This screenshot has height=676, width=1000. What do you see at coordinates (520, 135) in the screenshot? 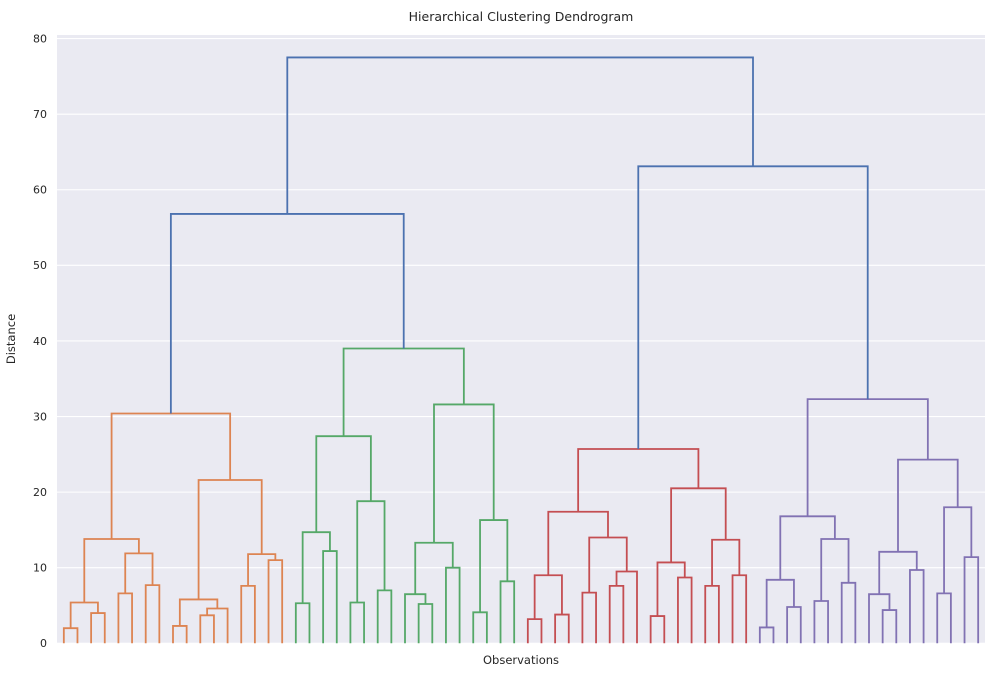
I see `dendrogram-link` at bounding box center [520, 135].